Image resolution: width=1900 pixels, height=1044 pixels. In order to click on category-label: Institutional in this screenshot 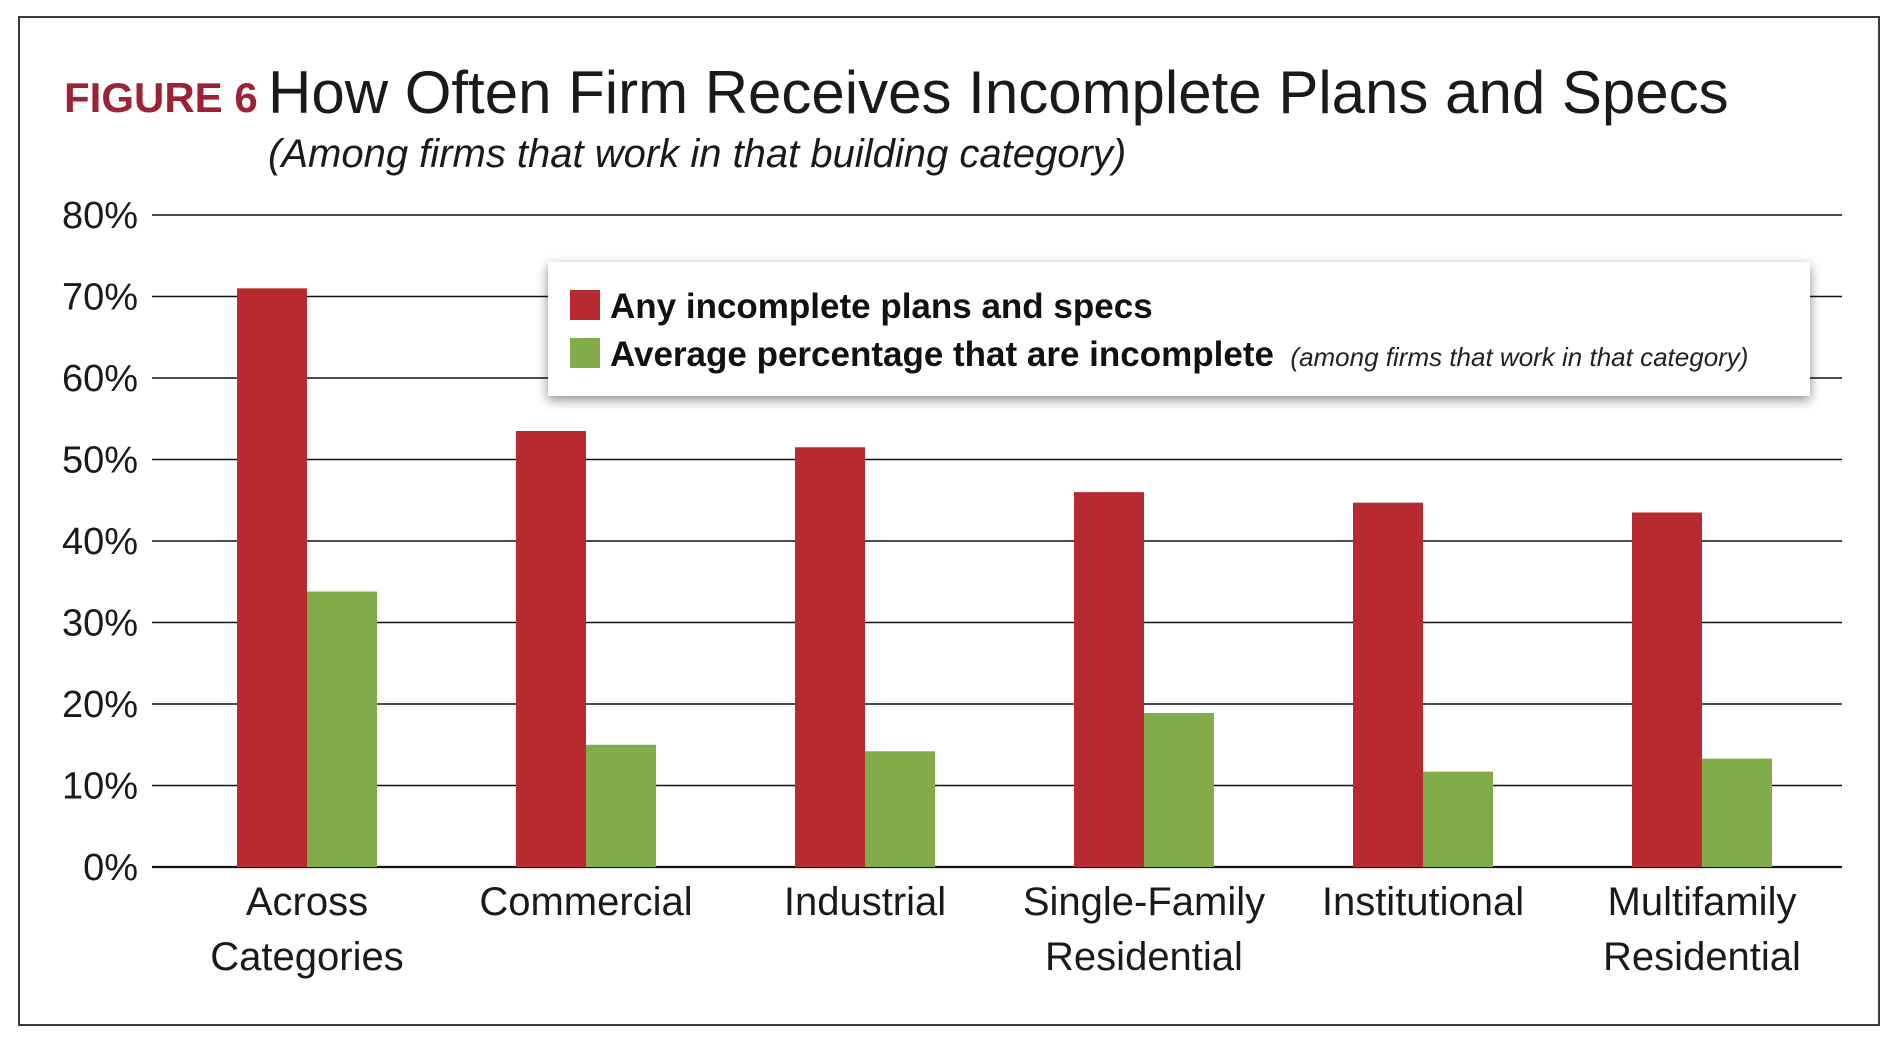, I will do `click(1423, 902)`.